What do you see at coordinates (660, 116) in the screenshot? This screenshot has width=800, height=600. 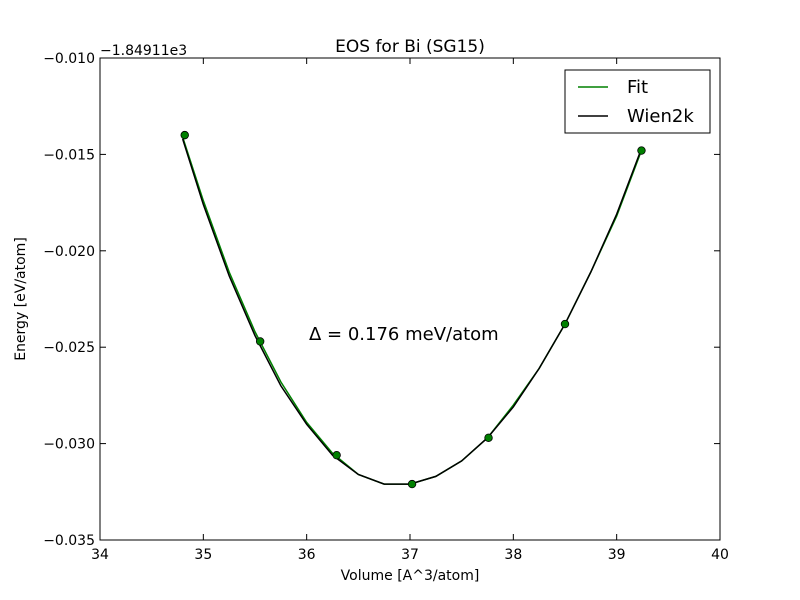 I see `legend-label-wien2k: Wien2k` at bounding box center [660, 116].